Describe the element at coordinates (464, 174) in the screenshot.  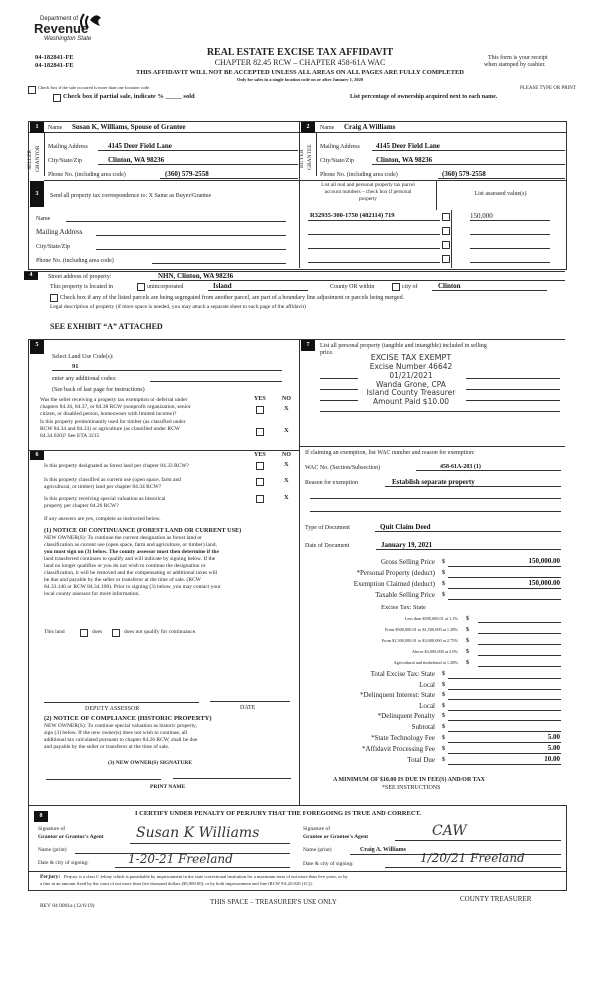
I see `buyer-phone-field: (360) 579-2558` at that location.